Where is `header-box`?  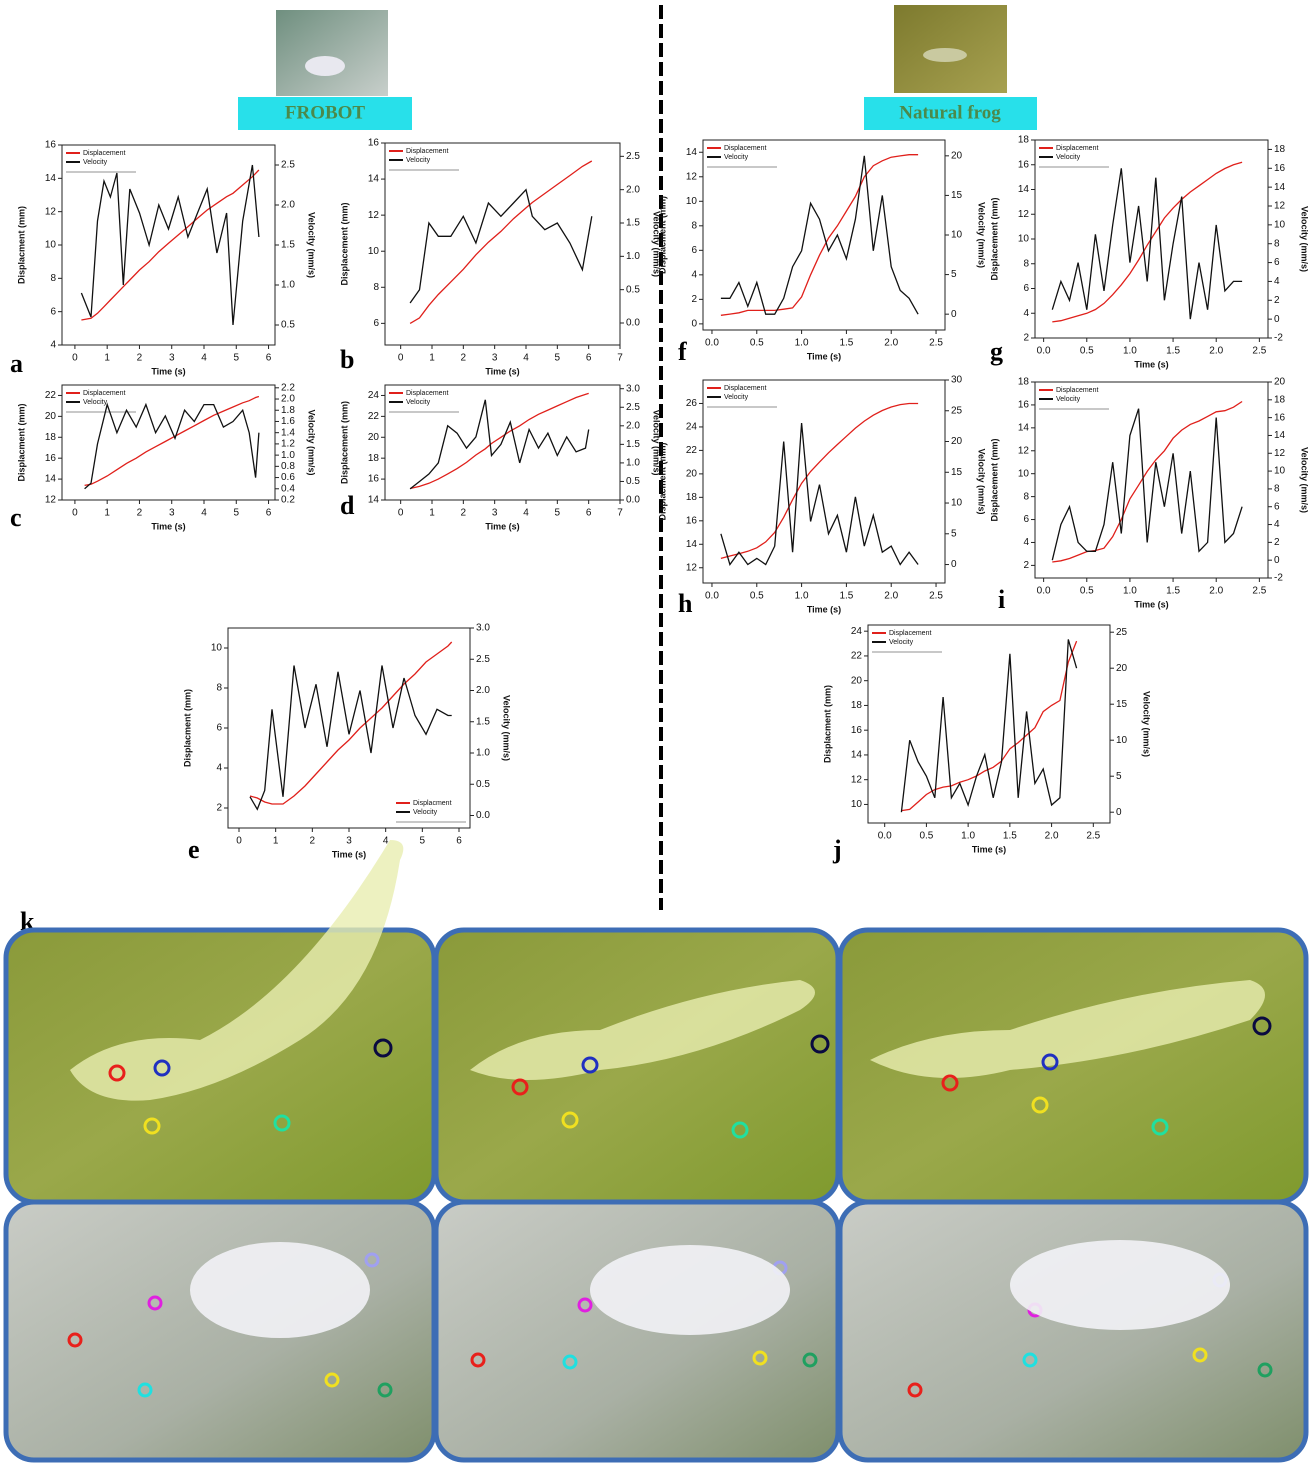
header-box is located at coordinates (950, 113).